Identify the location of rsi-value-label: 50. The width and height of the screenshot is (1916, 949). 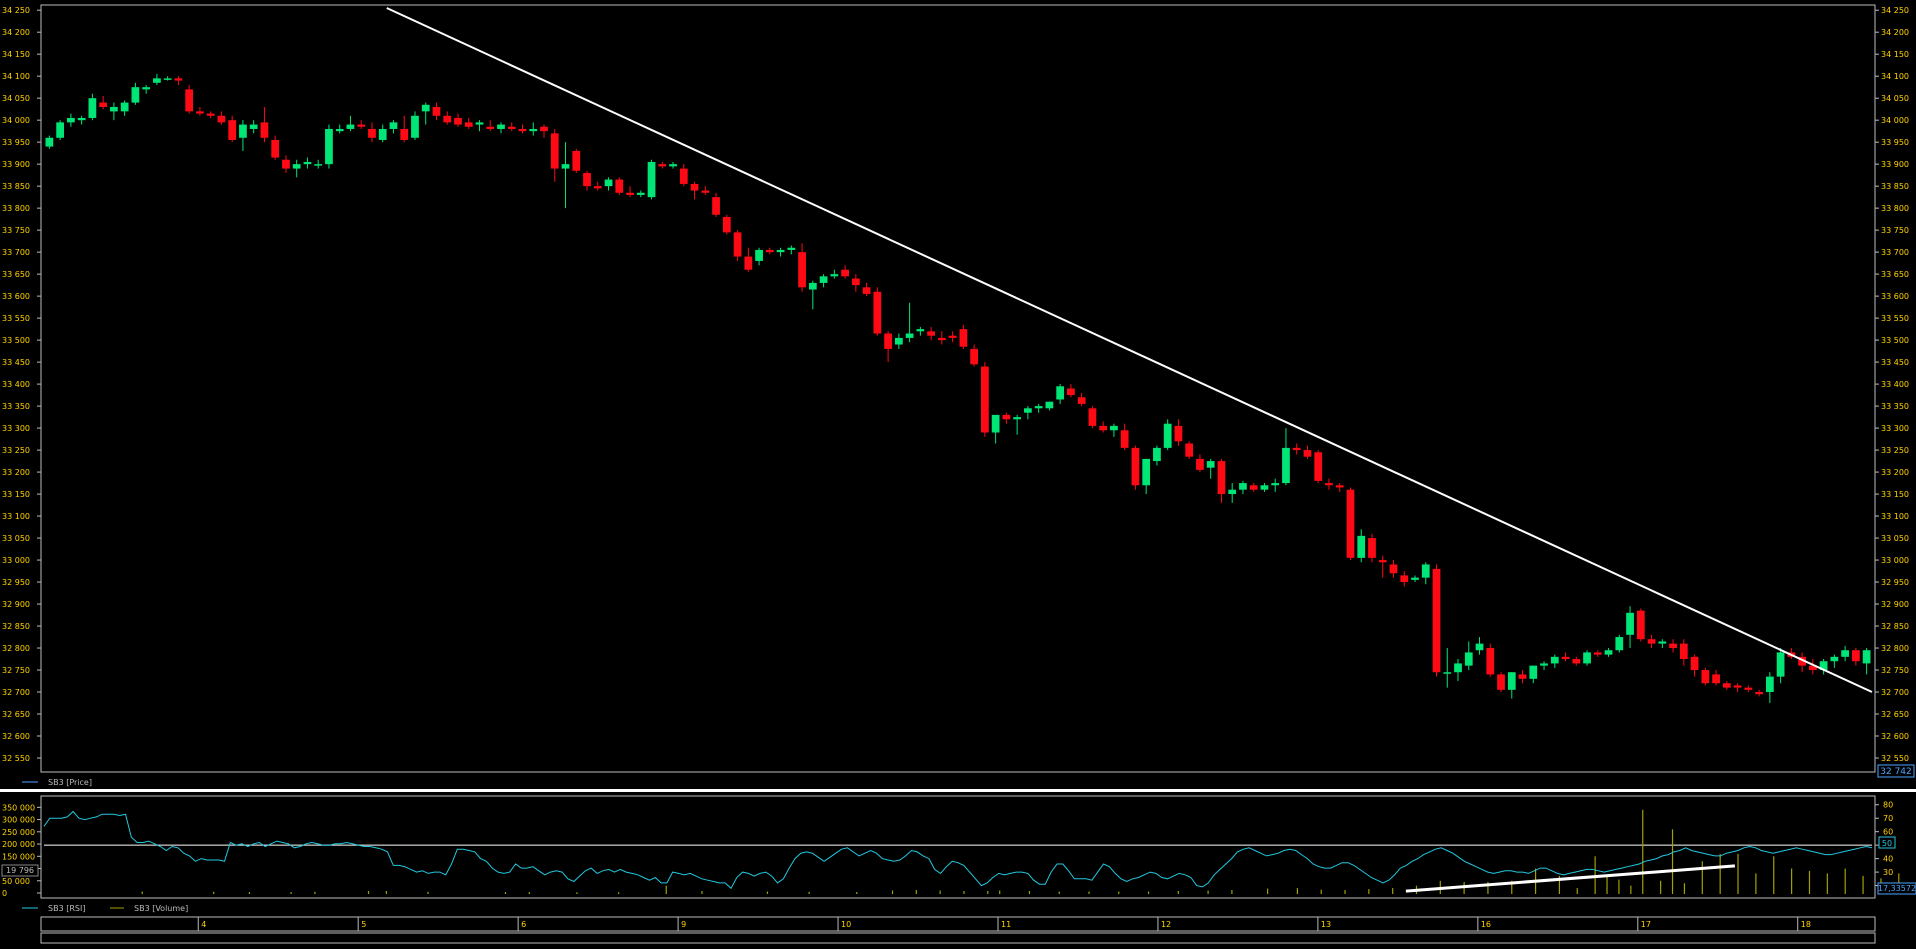
(1887, 843).